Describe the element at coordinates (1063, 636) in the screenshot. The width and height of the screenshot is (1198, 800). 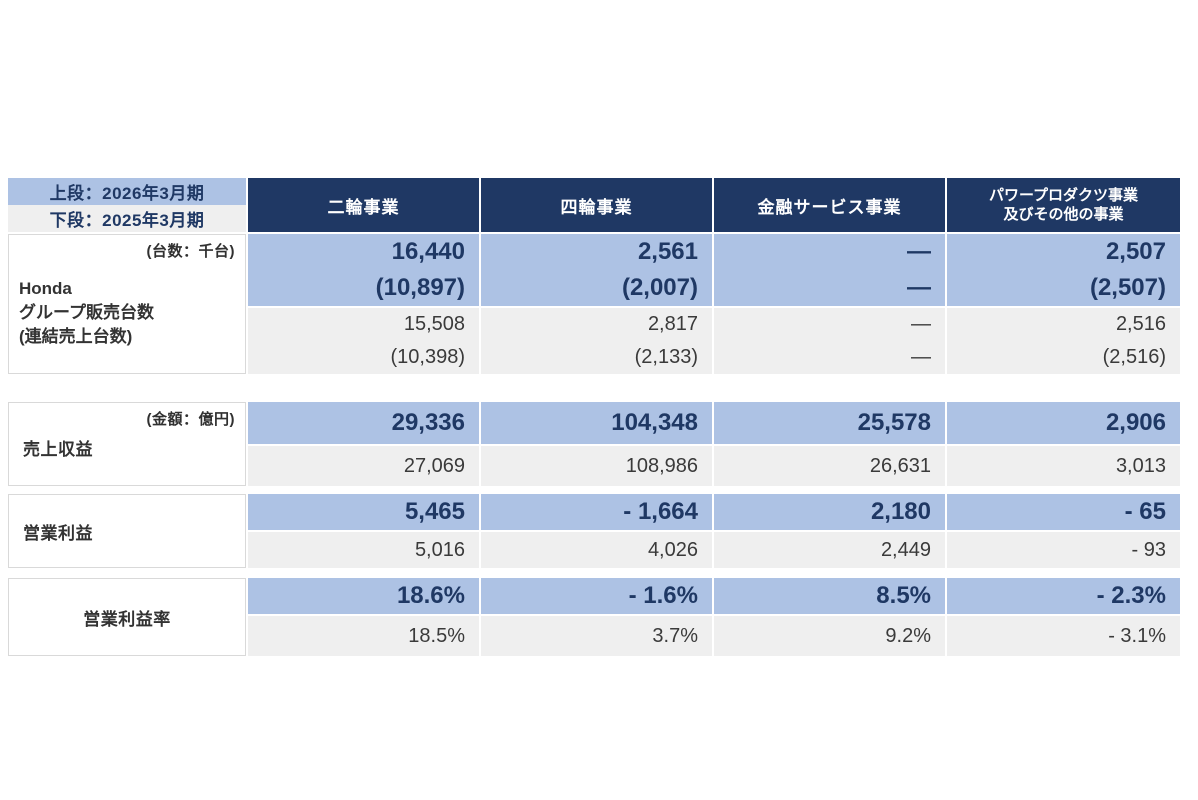
I see `previous-year-cell: - 3.1%` at that location.